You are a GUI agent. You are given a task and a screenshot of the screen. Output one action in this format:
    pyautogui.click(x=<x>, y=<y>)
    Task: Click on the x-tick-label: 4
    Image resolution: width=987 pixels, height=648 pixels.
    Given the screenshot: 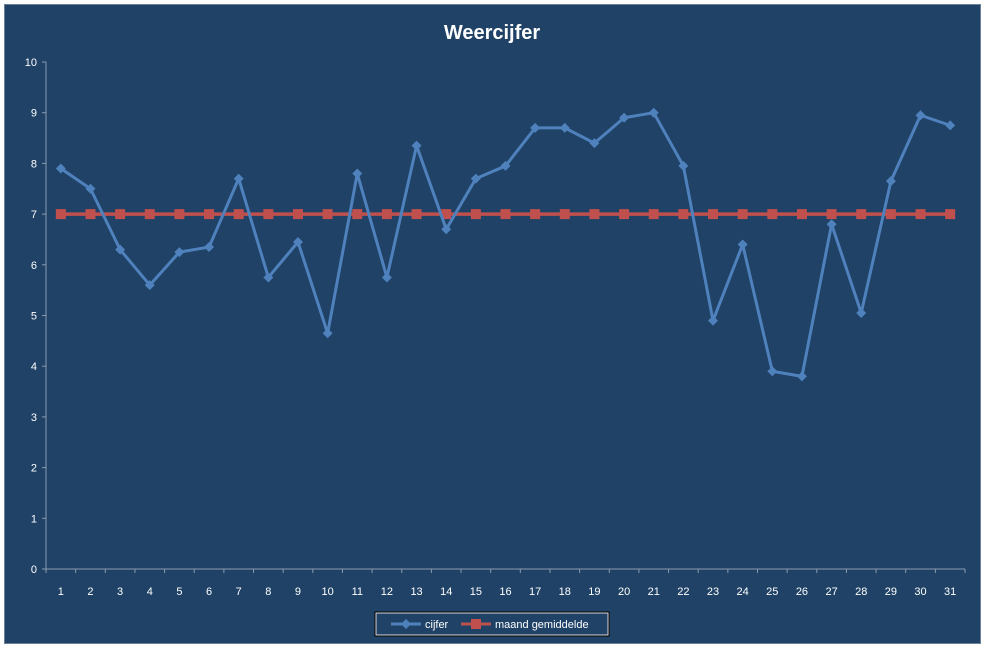 What is the action you would take?
    pyautogui.click(x=150, y=592)
    